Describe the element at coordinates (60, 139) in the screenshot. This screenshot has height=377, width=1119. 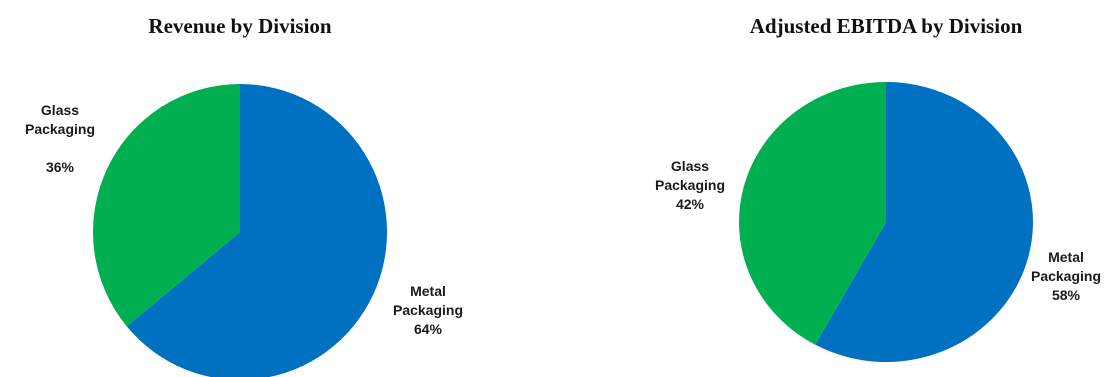
I see `slice-label-glass: Glass Packaging 36%` at that location.